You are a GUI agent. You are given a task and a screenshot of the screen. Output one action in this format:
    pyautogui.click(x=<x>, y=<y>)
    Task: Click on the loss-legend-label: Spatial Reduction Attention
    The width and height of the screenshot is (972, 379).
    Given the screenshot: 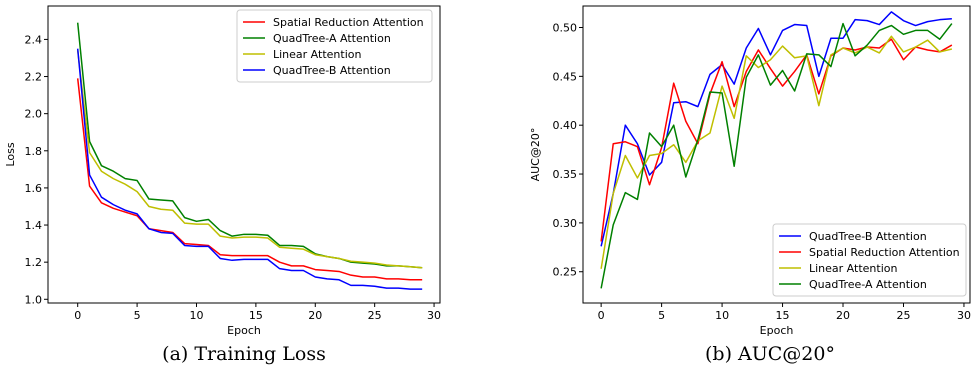 What is the action you would take?
    pyautogui.click(x=348, y=22)
    